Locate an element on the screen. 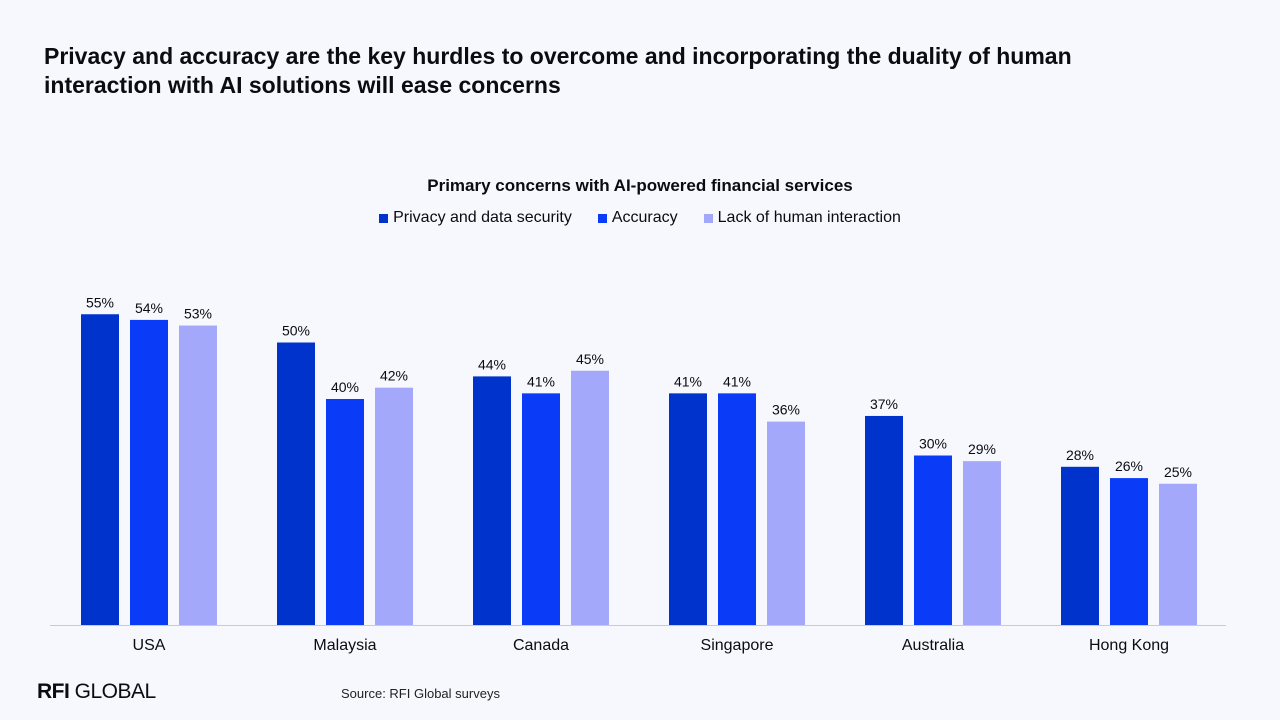  source-note: Source: RFI Global surveys is located at coordinates (420, 693).